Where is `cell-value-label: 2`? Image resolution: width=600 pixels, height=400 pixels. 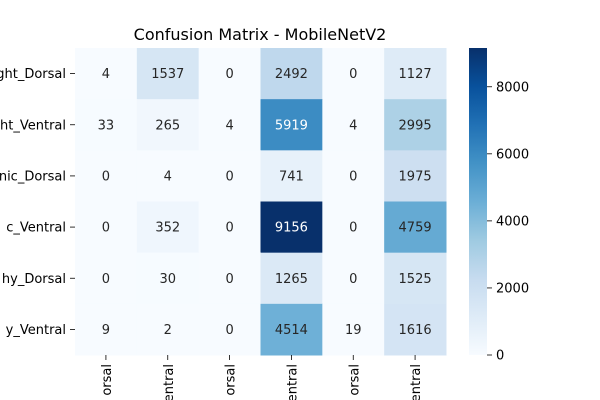 cell-value-label: 2 is located at coordinates (168, 330).